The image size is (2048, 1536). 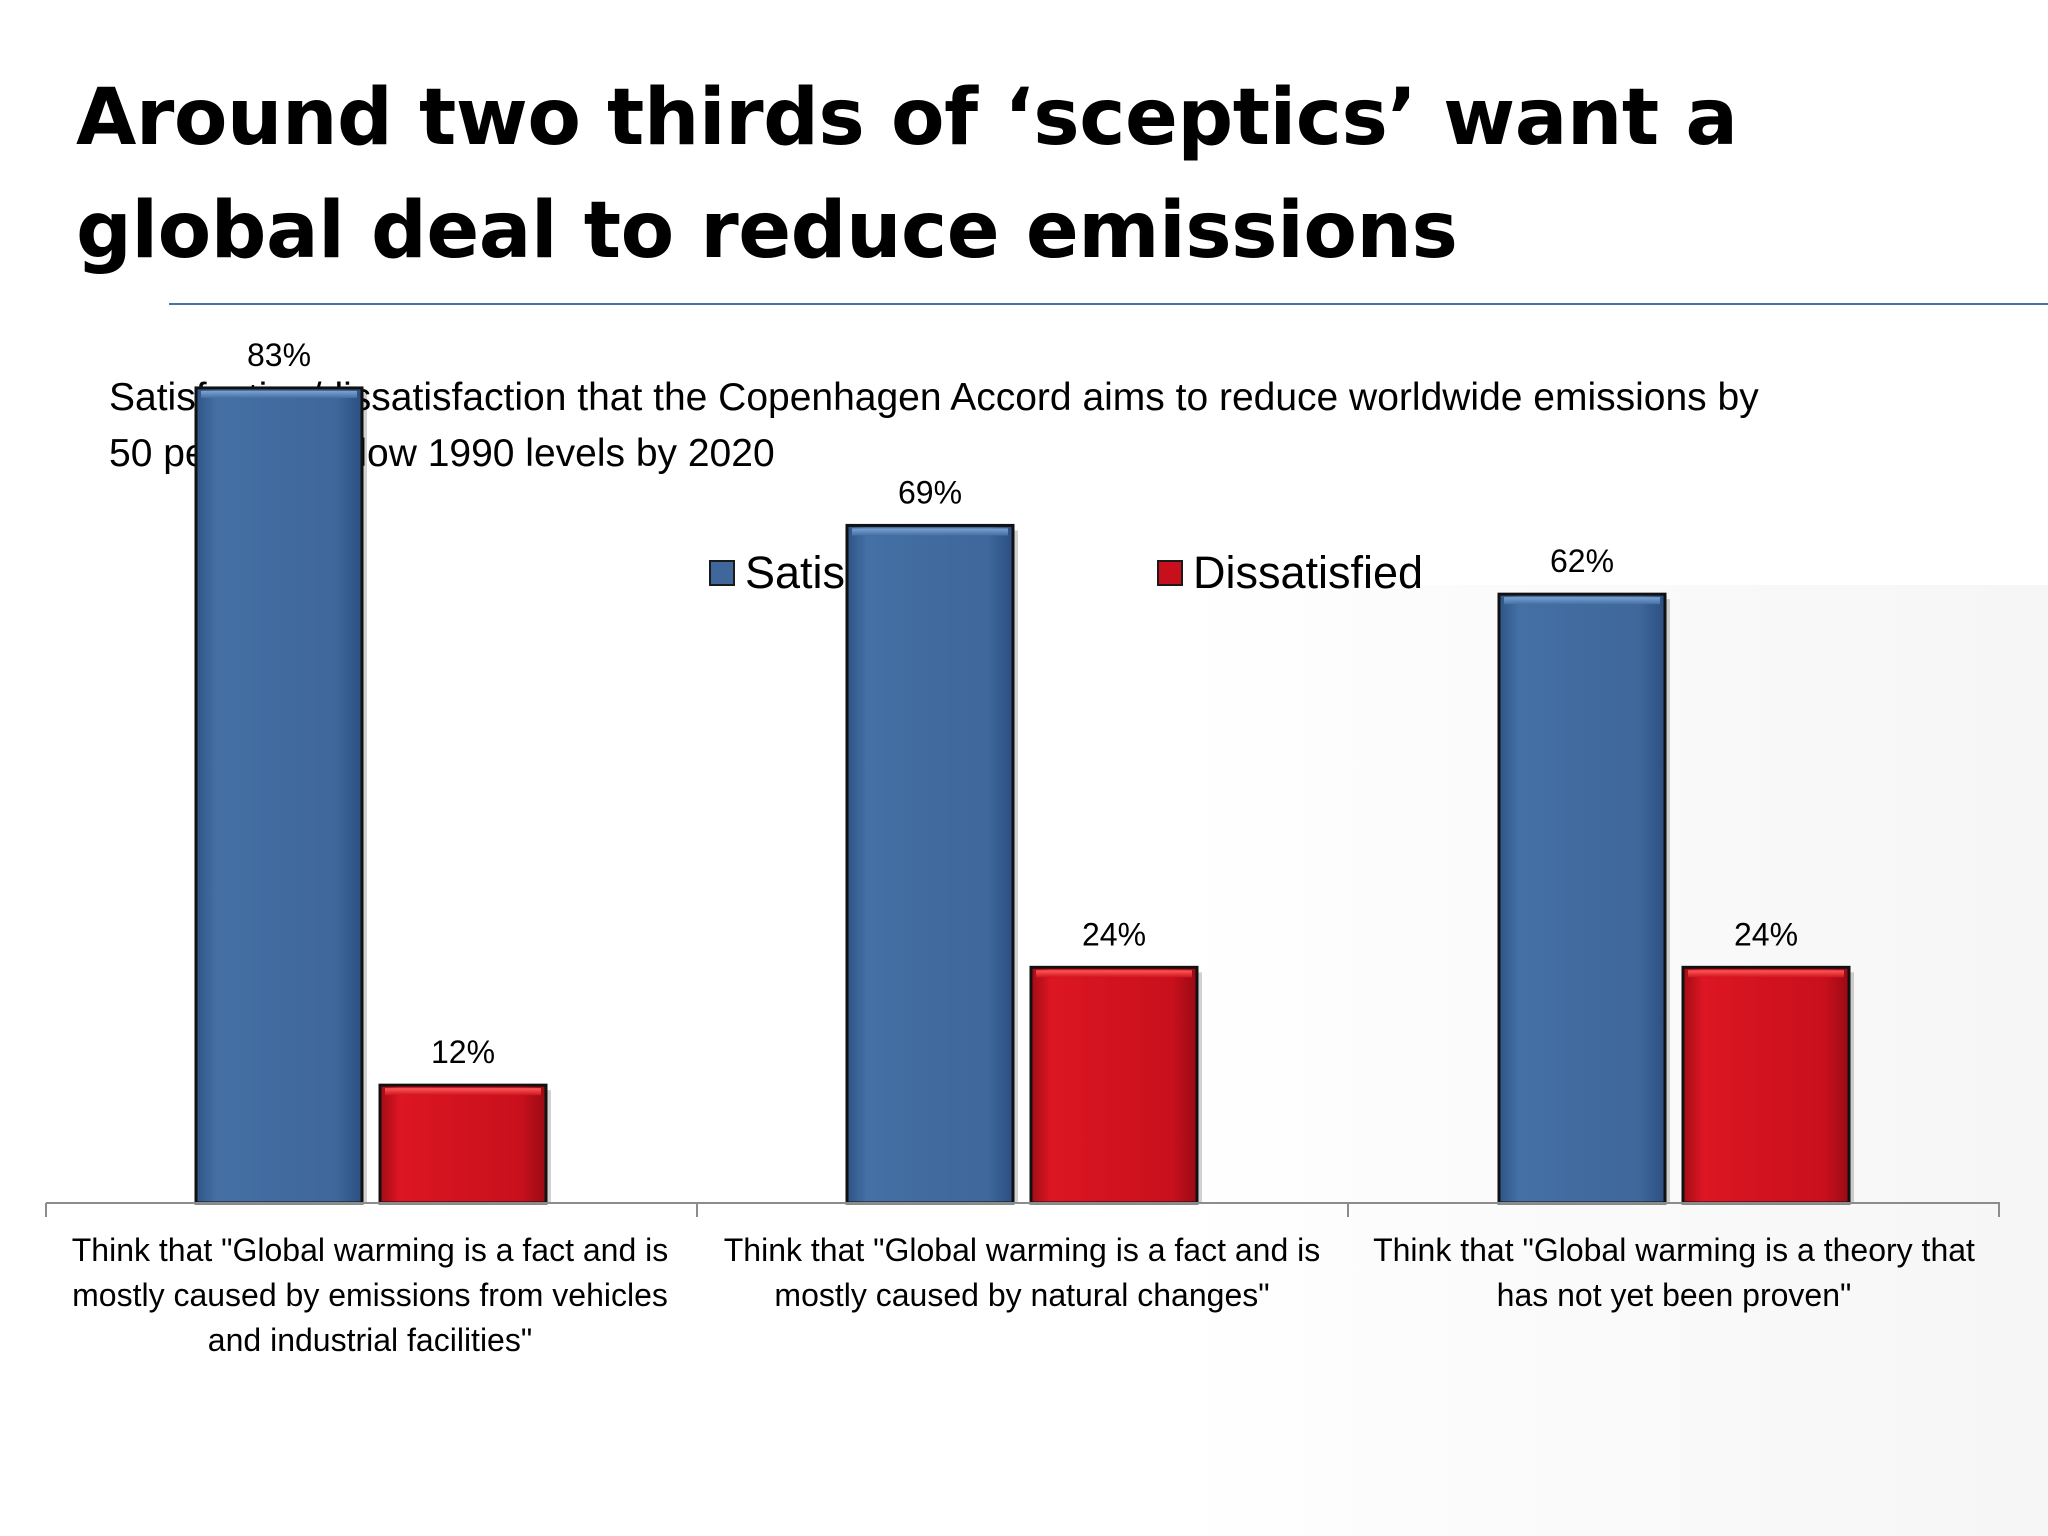 What do you see at coordinates (1114, 934) in the screenshot?
I see `data-label-dissatisfied-2: 24%` at bounding box center [1114, 934].